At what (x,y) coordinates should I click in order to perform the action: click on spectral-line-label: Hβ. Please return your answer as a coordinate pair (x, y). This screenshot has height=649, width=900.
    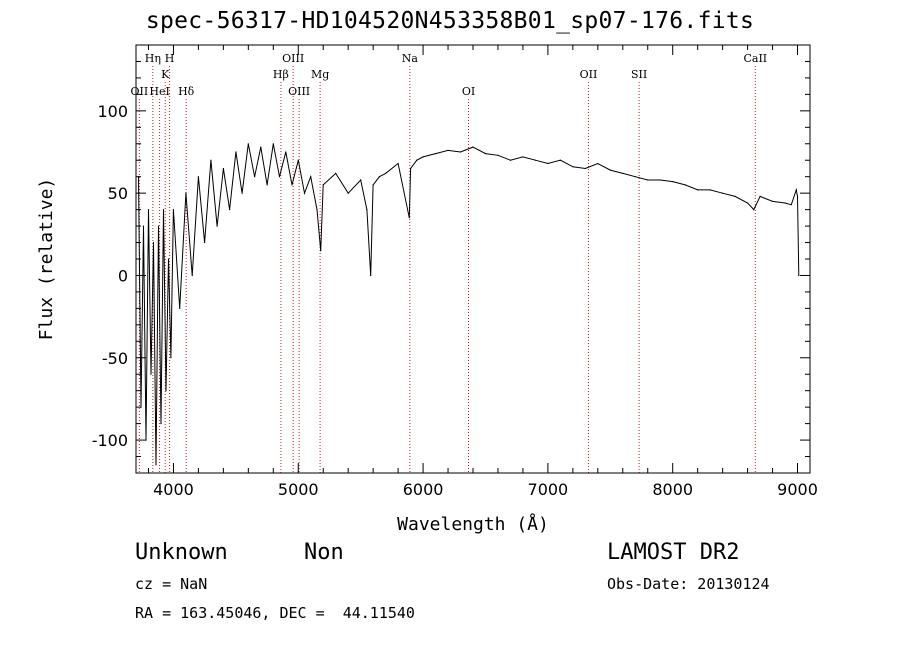
    Looking at the image, I should click on (281, 74).